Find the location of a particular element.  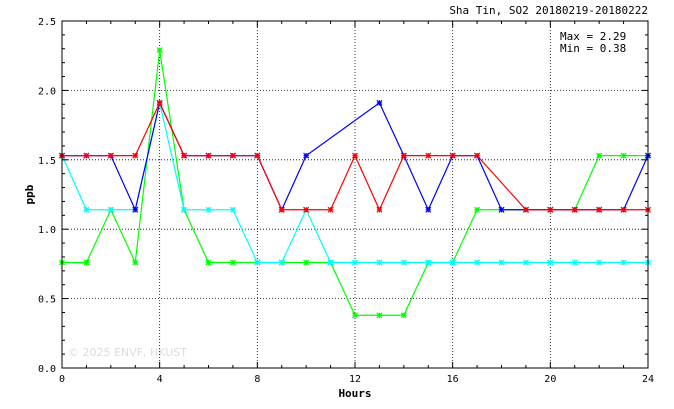

y-axis-label: ppb is located at coordinates (29, 194).